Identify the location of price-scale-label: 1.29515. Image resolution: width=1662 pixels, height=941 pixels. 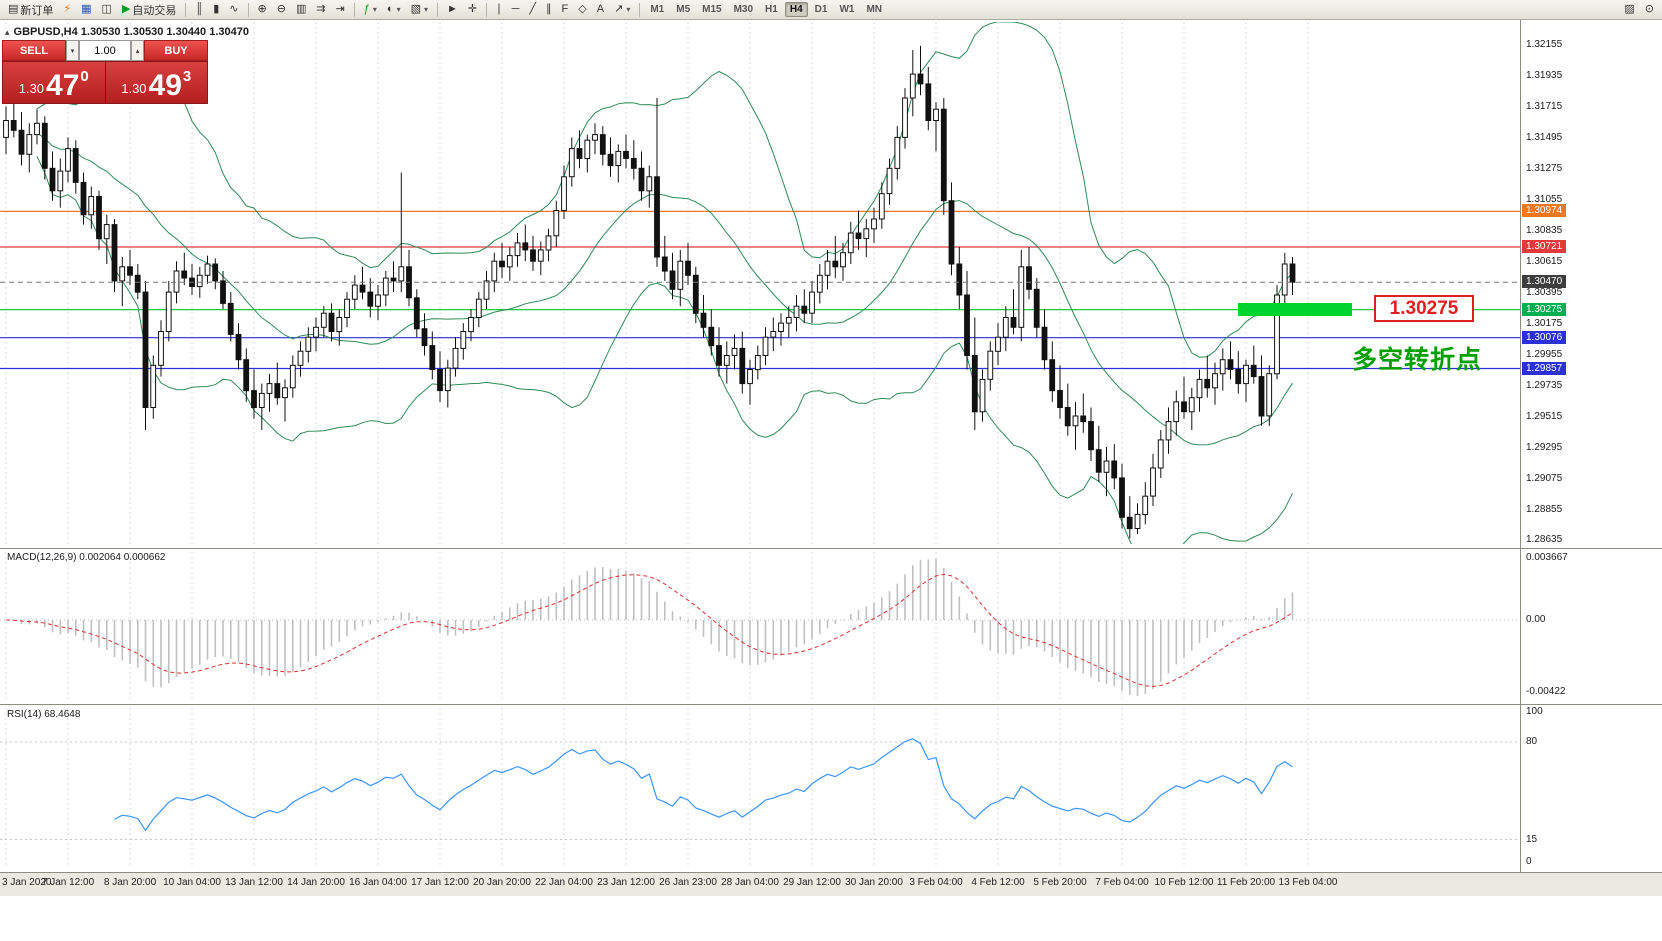
(1544, 416).